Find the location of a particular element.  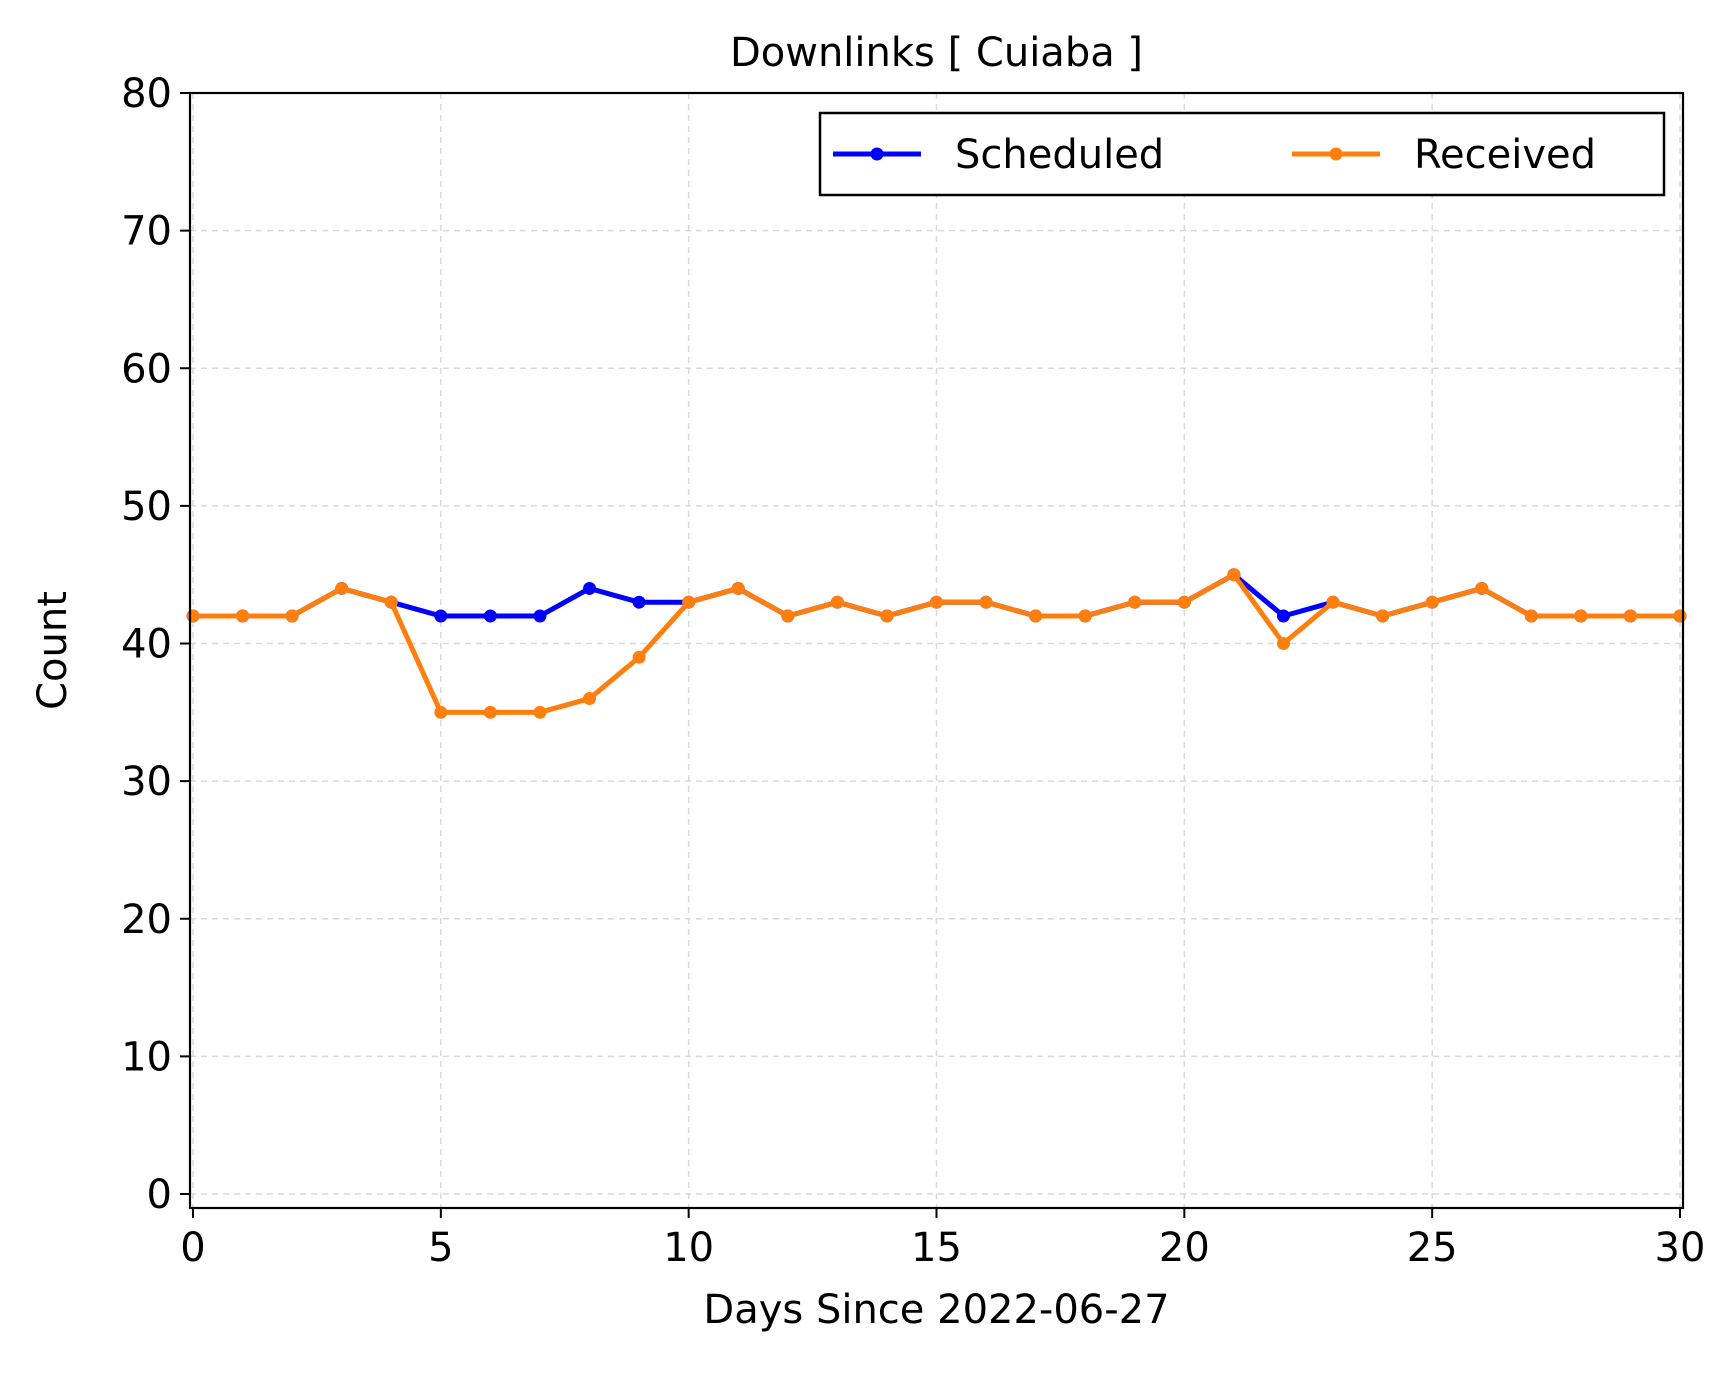

x-tick-label: 10 is located at coordinates (688, 1248).